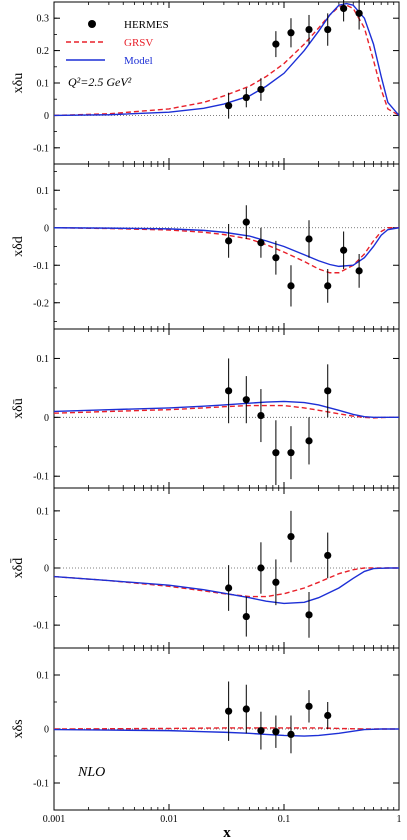  What do you see at coordinates (100, 82) in the screenshot?
I see `annotation-q2: Q²=2.5 GeV²` at bounding box center [100, 82].